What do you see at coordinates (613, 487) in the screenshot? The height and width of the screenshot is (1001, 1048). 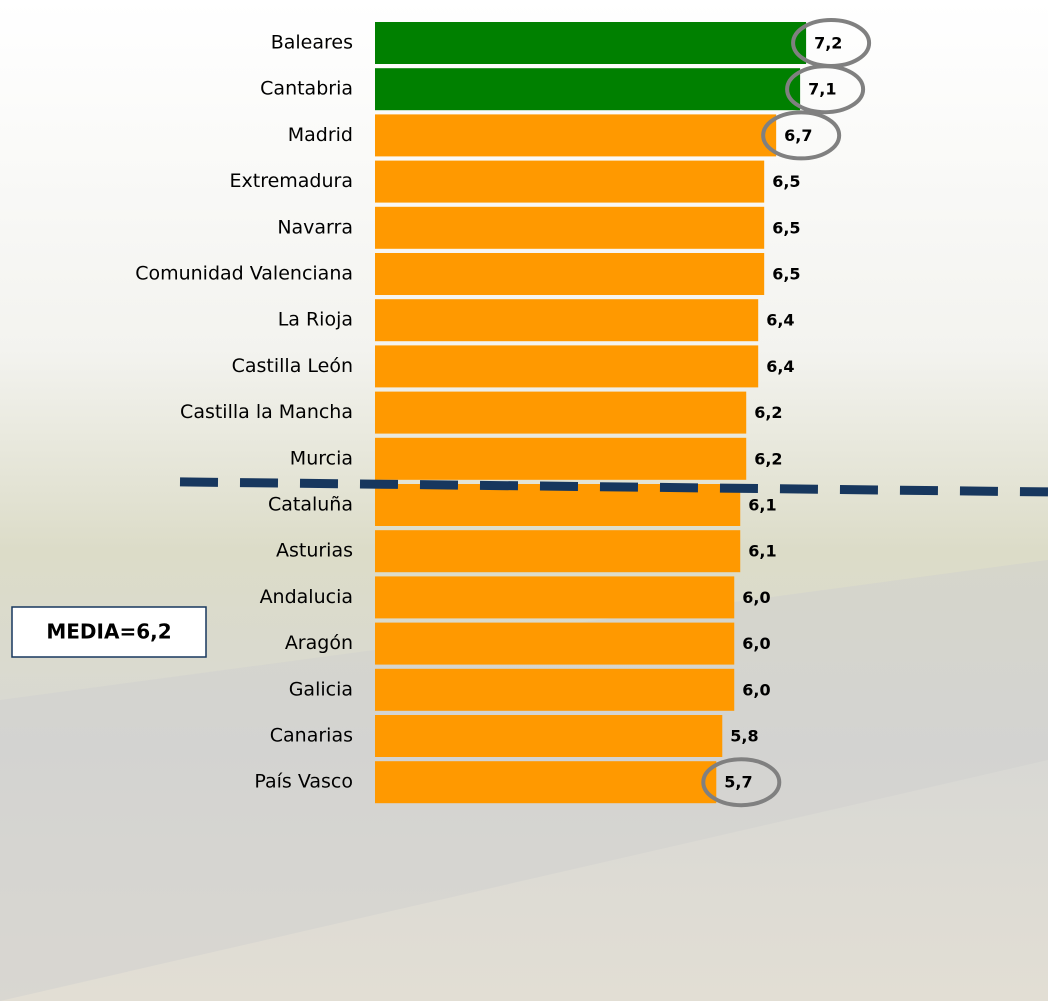 I see `mean-line` at bounding box center [613, 487].